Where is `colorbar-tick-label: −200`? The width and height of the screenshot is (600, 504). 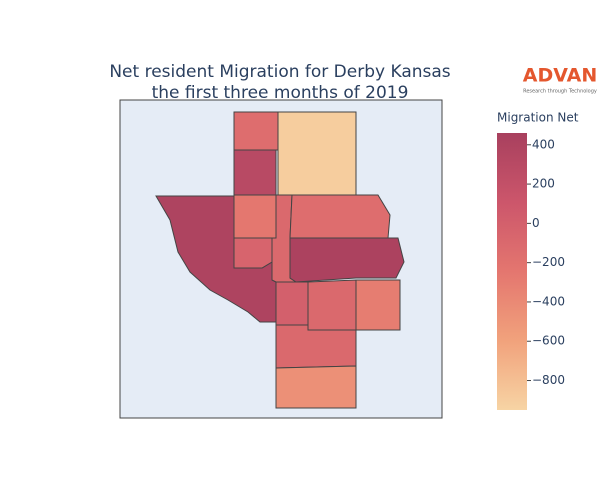
colorbar-tick-label: −200 is located at coordinates (548, 262).